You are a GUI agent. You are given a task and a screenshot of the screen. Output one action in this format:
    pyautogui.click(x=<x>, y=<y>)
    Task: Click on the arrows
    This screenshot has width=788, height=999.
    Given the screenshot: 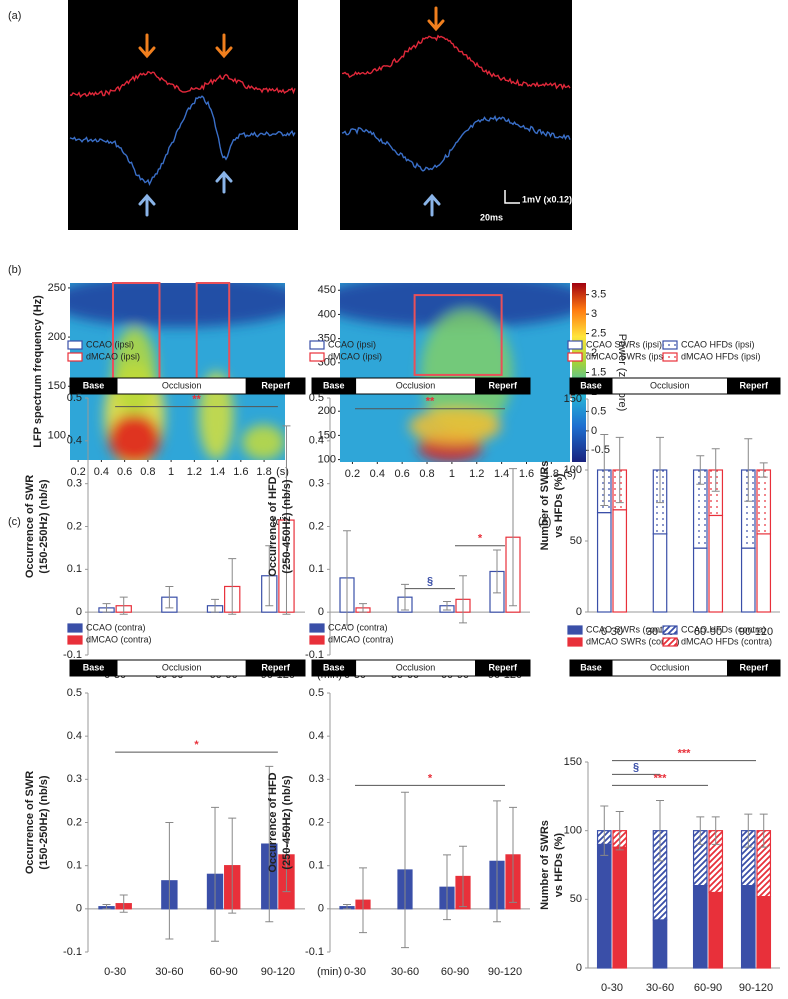 What is the action you would take?
    pyautogui.click(x=291, y=111)
    